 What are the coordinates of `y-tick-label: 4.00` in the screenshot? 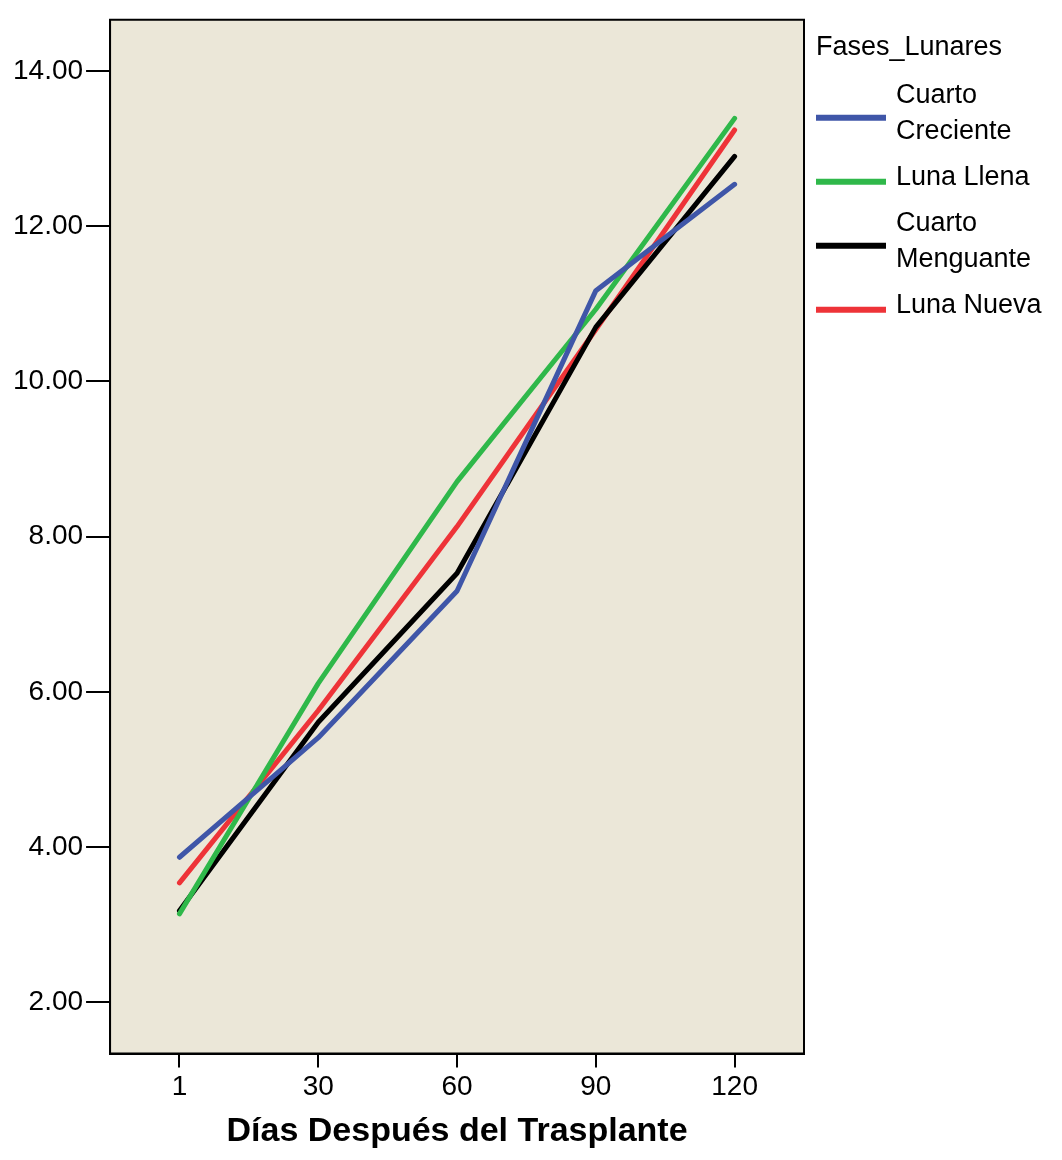 It's located at (56, 845).